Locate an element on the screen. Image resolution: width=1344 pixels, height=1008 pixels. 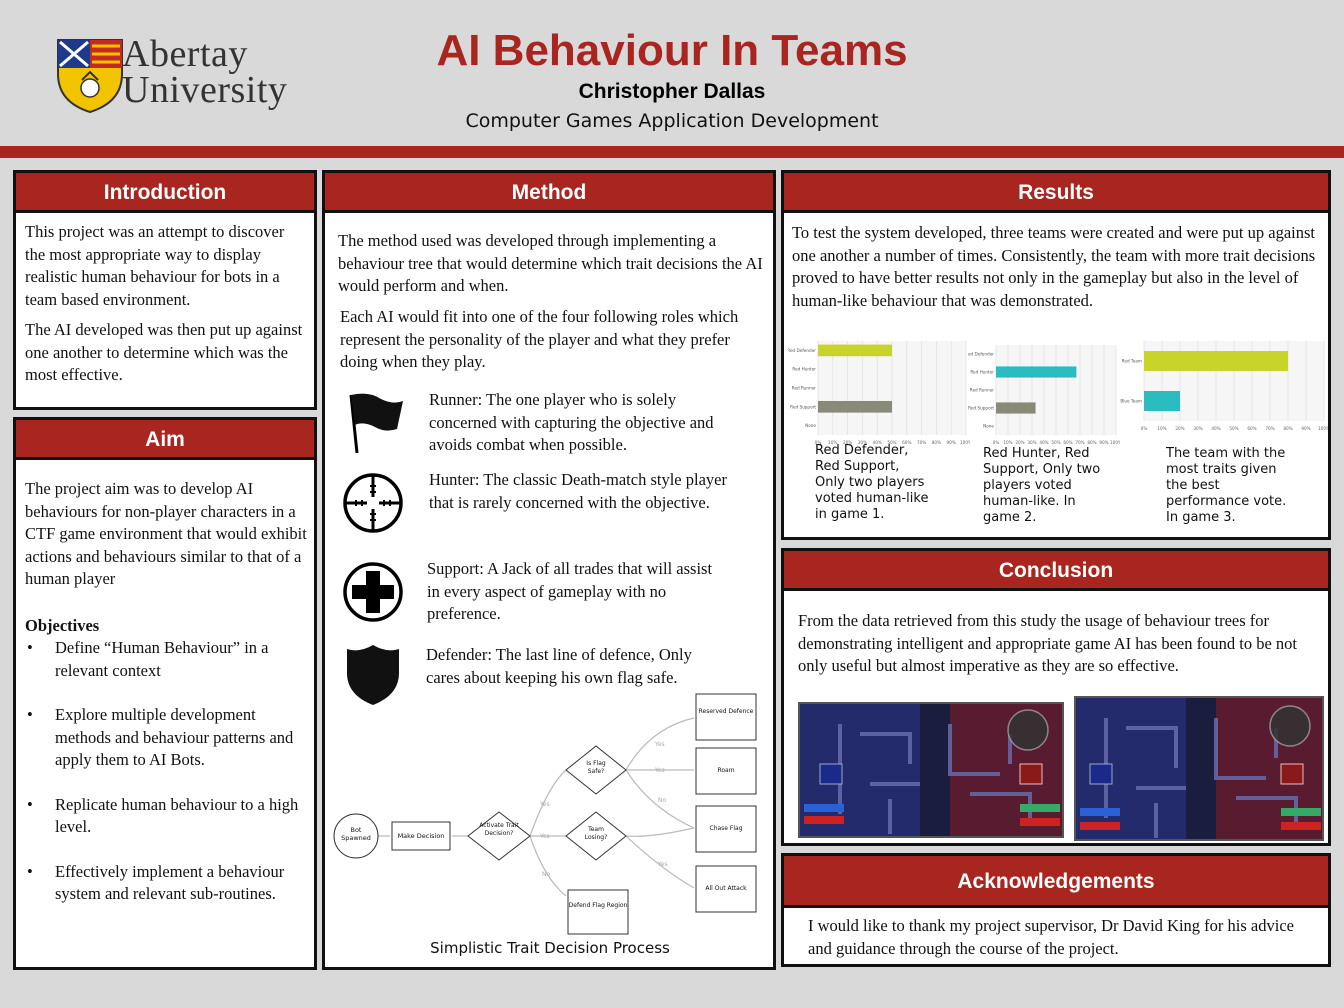
medical-cross-icon is located at coordinates (373, 592).